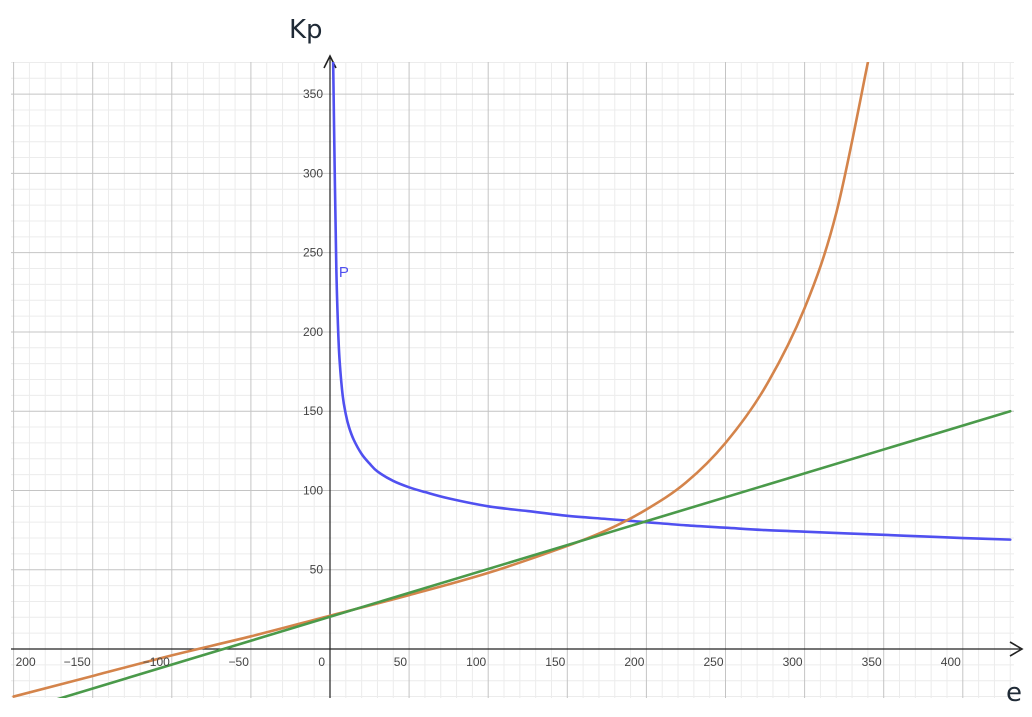  Describe the element at coordinates (401, 662) in the screenshot. I see `x-tick-label: 50` at that location.